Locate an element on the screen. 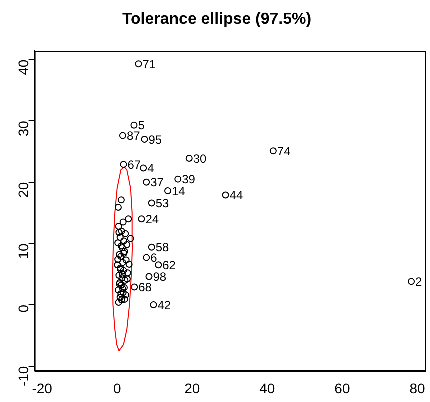  annotation: 98 is located at coordinates (160, 277).